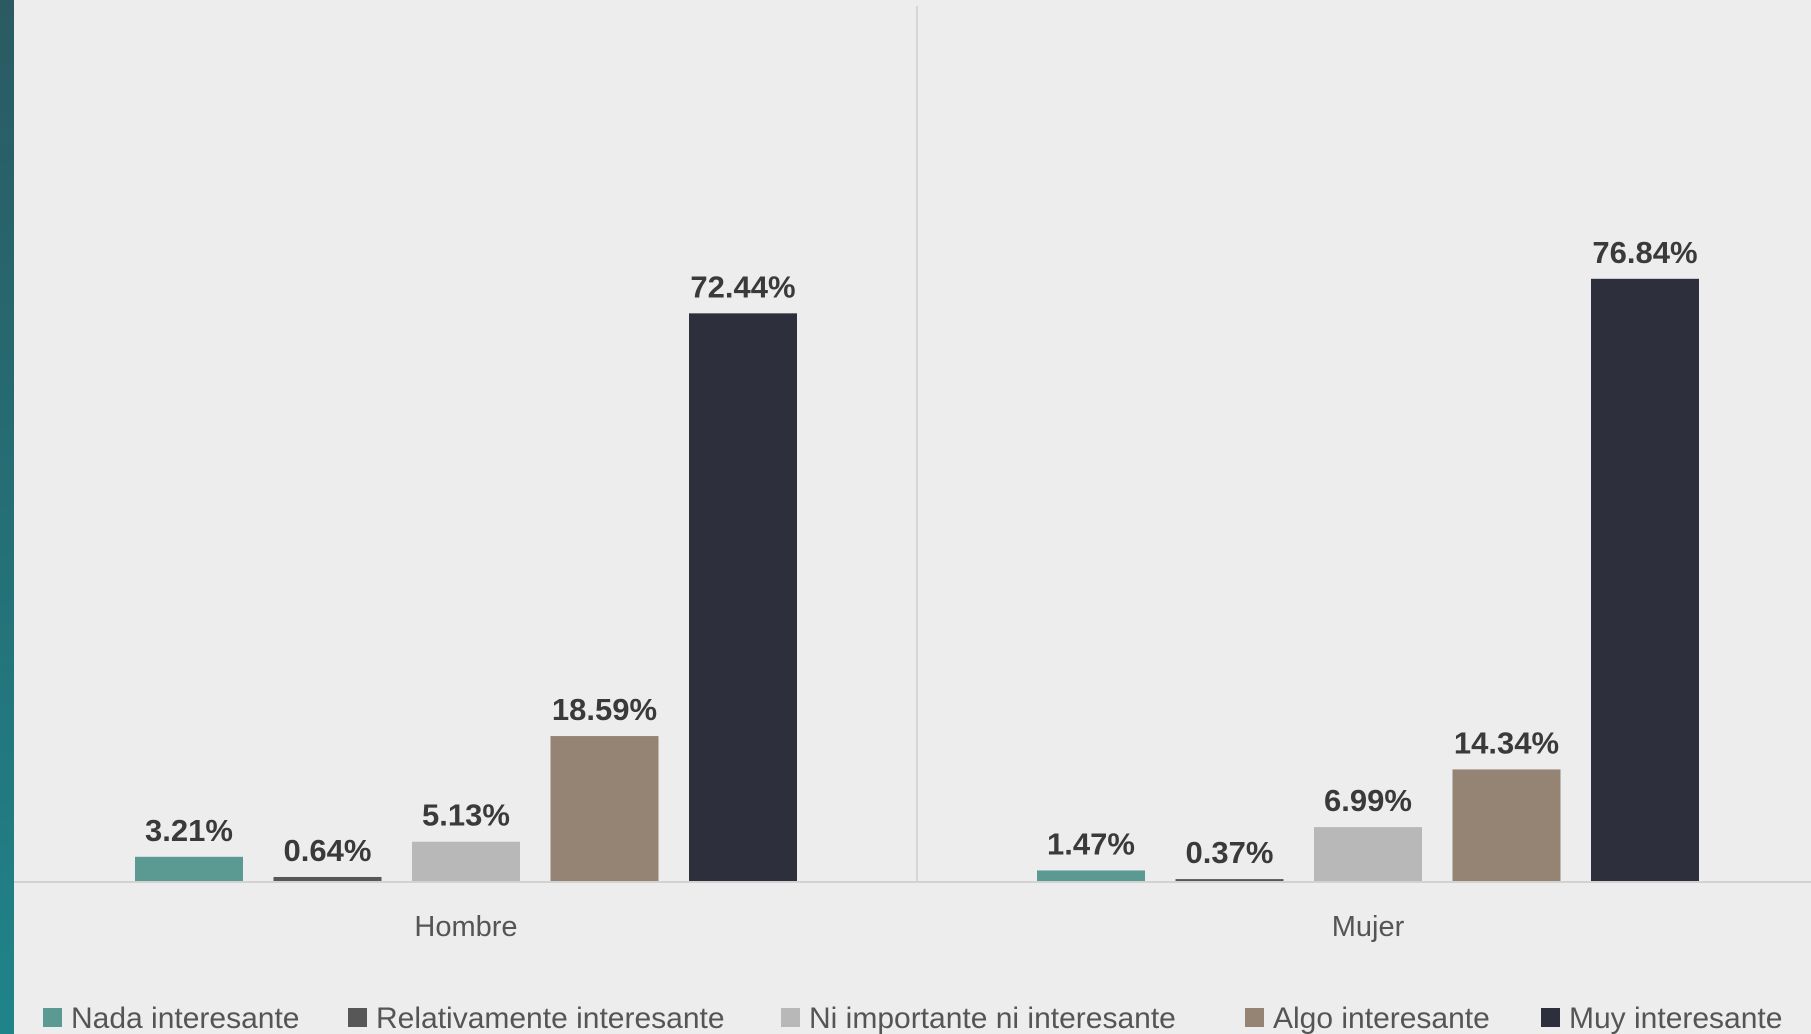 This screenshot has width=1811, height=1034. What do you see at coordinates (909, 927) in the screenshot?
I see `category-labels-layer: Hombre Mujer` at bounding box center [909, 927].